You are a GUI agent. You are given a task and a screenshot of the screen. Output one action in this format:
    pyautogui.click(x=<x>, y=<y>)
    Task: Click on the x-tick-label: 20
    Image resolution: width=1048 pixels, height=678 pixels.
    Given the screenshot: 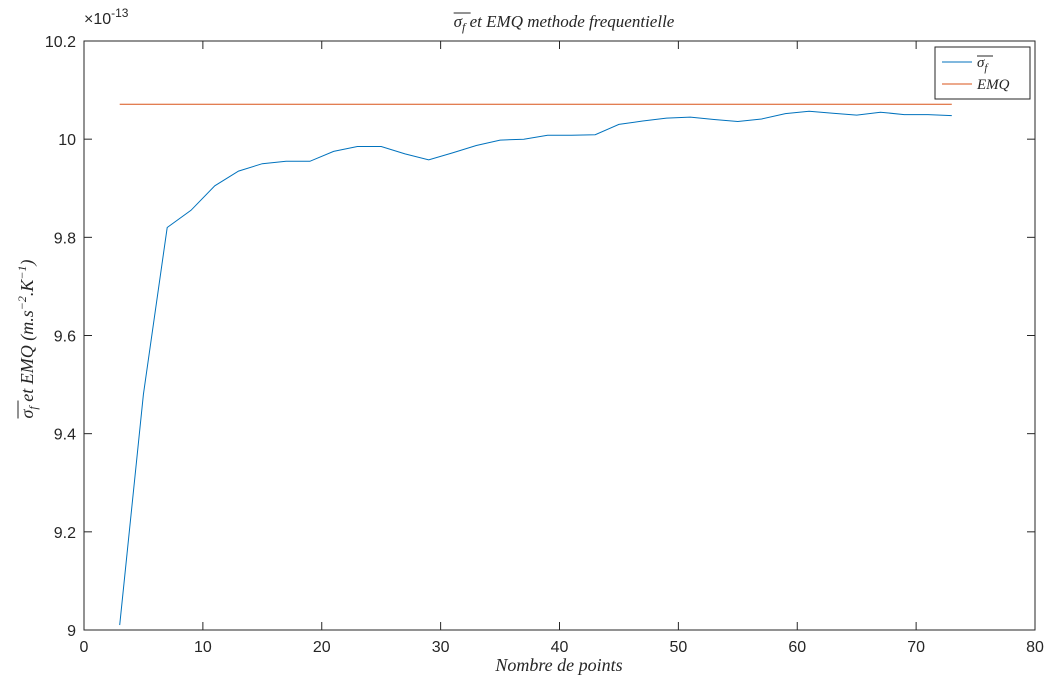 What is the action you would take?
    pyautogui.click(x=322, y=647)
    